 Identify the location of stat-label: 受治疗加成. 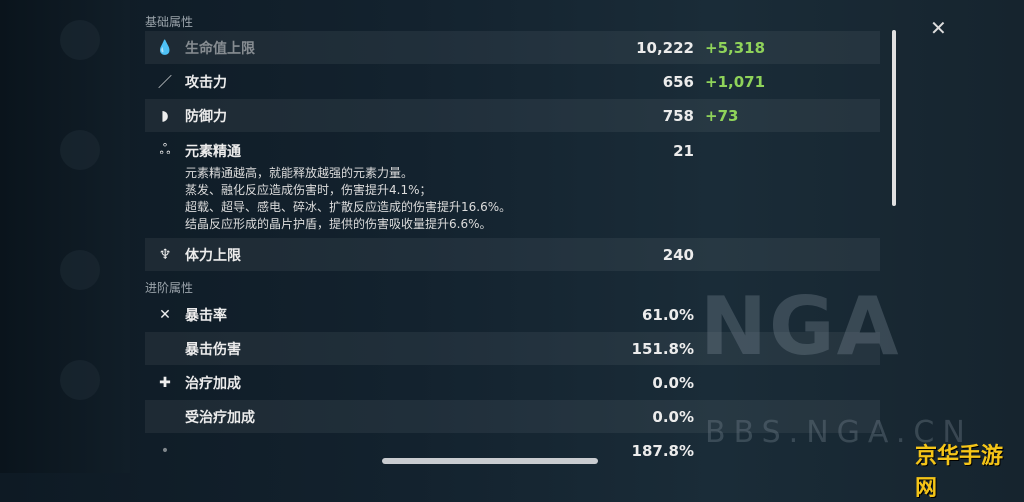
(220, 417).